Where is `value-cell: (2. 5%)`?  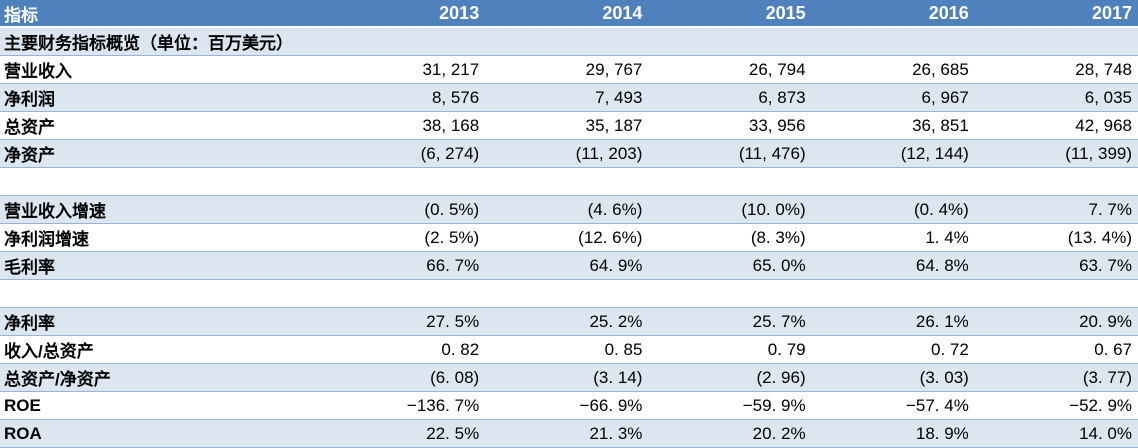
value-cell: (2. 5%) is located at coordinates (452, 237).